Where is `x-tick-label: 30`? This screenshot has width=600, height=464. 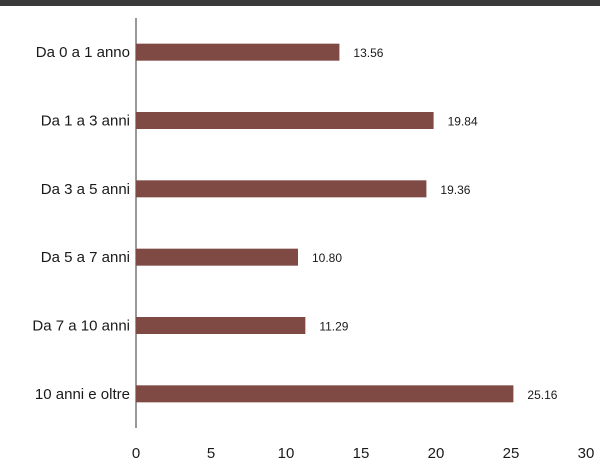 x-tick-label: 30 is located at coordinates (586, 453).